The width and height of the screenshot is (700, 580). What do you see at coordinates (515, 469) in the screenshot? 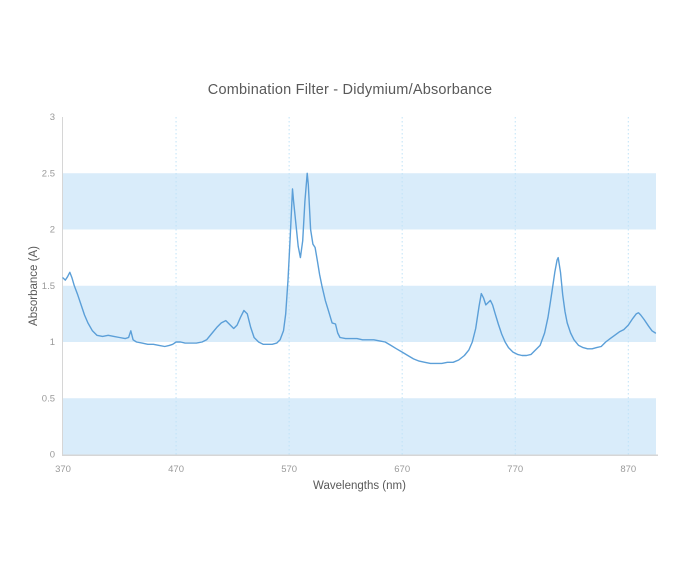
I see `x-tick-label: 770` at bounding box center [515, 469].